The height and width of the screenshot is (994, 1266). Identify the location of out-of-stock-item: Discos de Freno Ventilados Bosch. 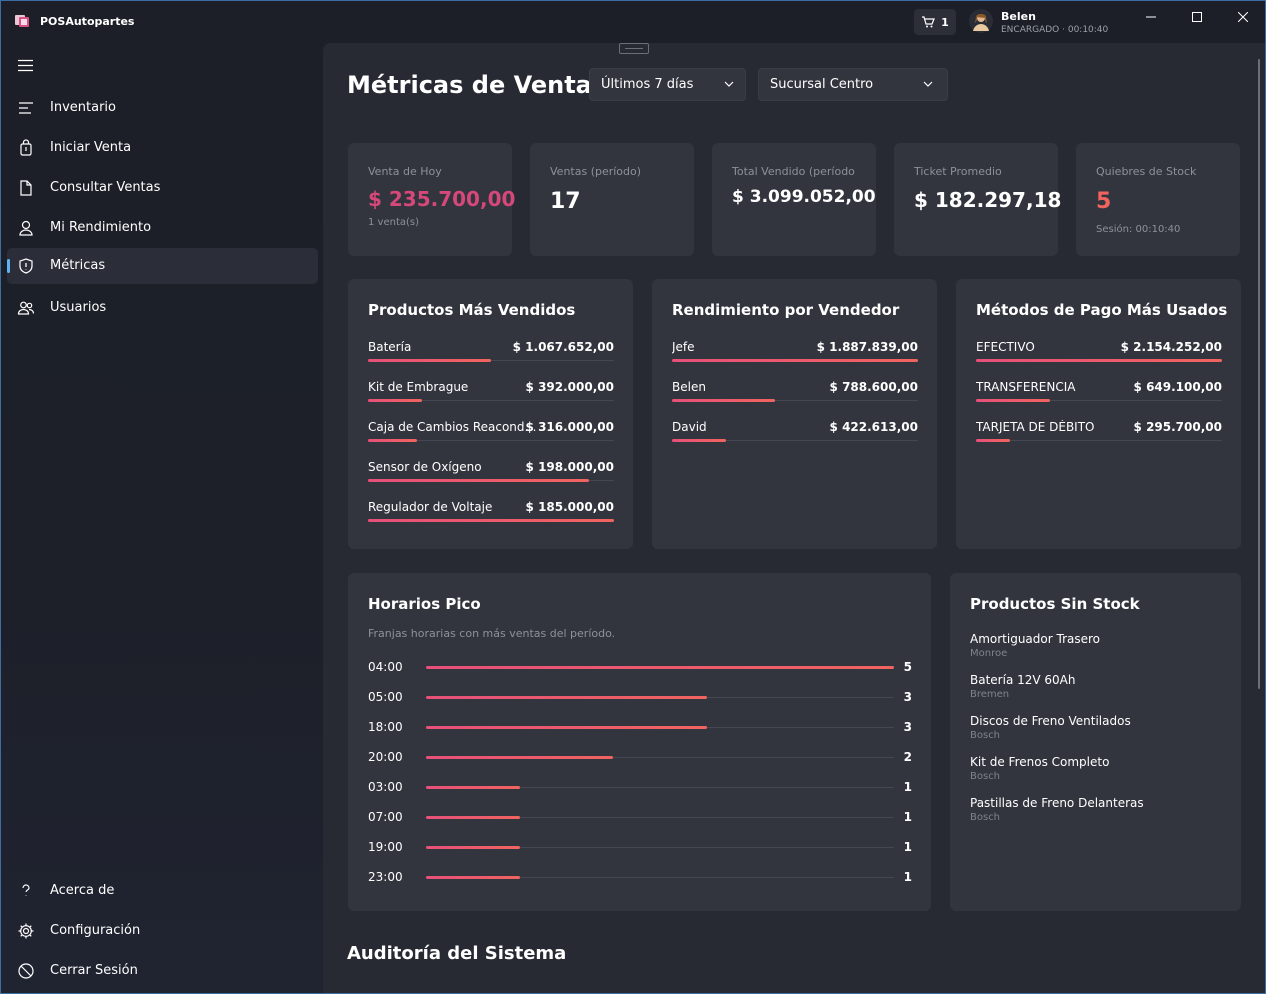
(1050, 727).